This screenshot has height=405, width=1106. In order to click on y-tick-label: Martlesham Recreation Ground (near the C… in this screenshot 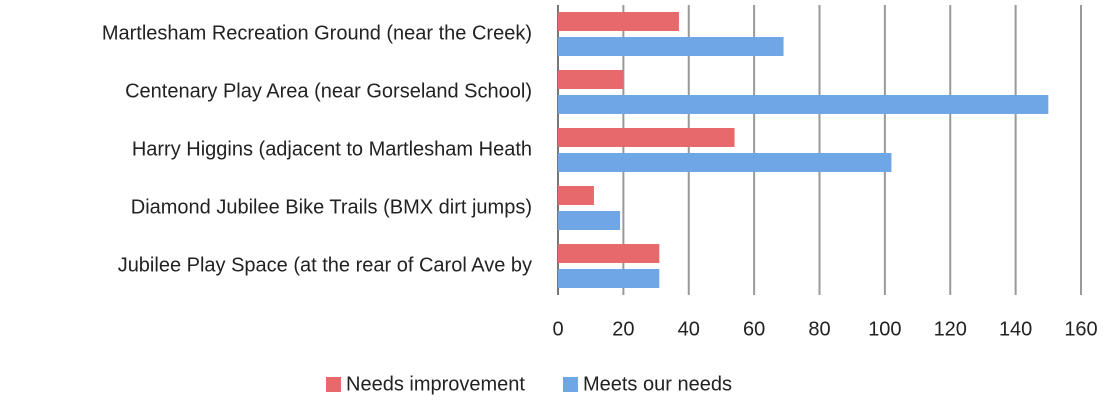, I will do `click(317, 33)`.